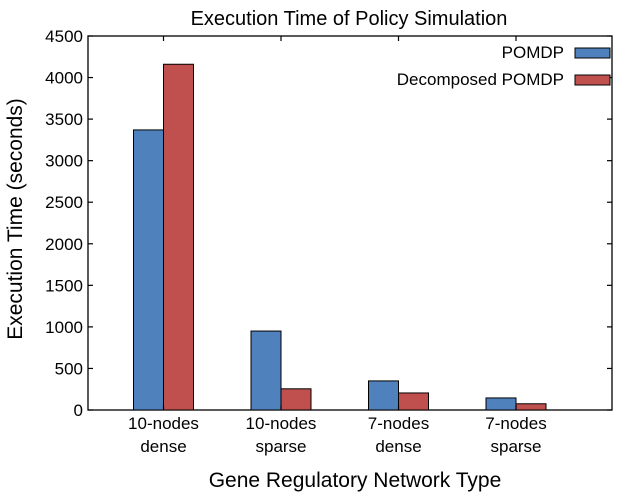 This screenshot has width=626, height=495. I want to click on y-tick-label: 1500, so click(64, 285).